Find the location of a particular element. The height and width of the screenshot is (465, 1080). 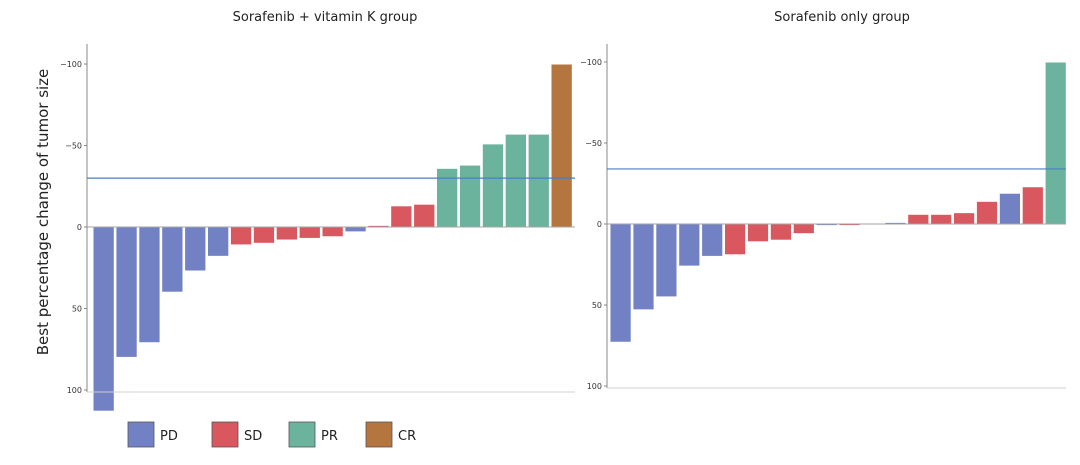

bar-cr is located at coordinates (561, 145).